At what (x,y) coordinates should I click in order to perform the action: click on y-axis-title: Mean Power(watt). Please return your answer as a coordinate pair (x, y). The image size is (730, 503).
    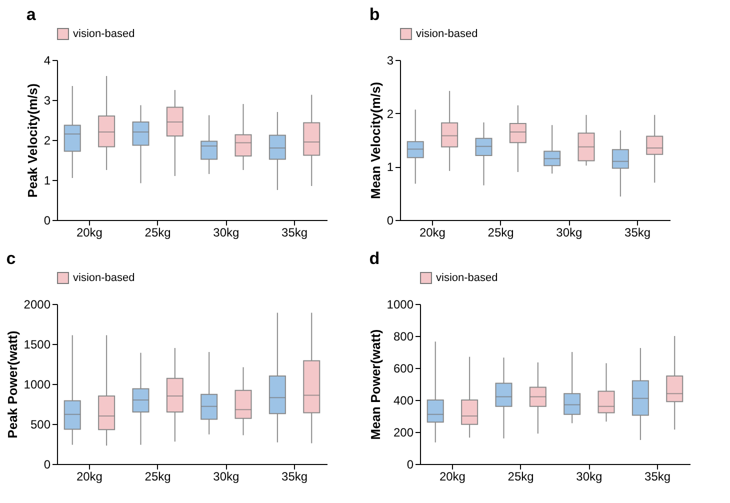
    Looking at the image, I should click on (375, 384).